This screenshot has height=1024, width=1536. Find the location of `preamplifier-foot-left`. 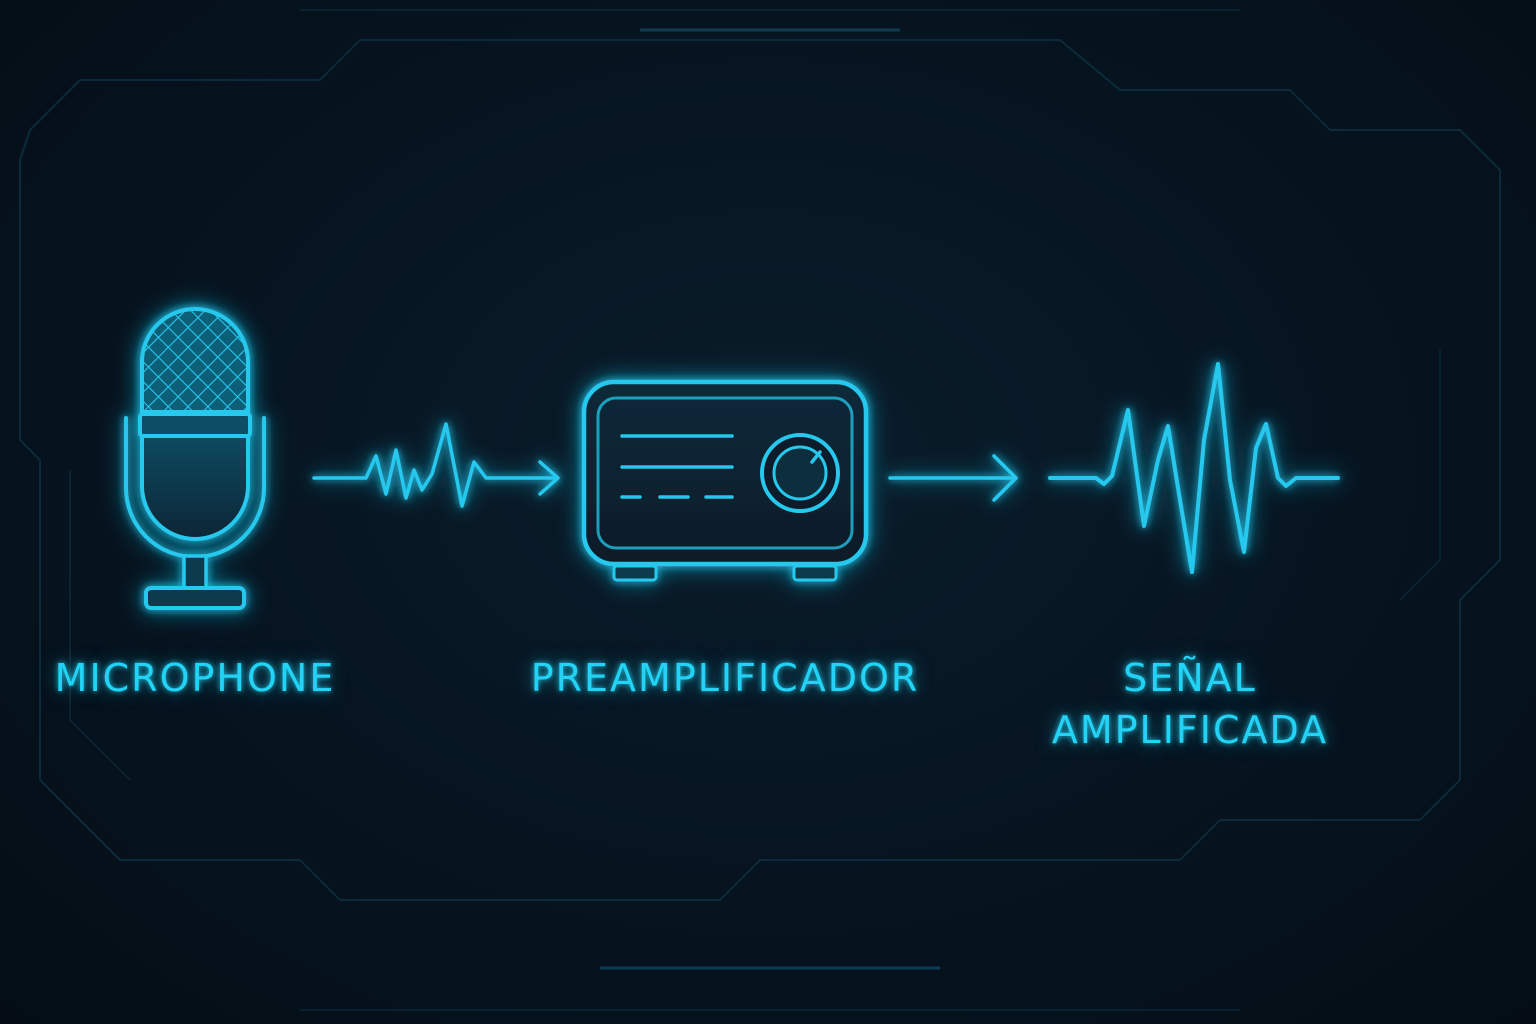

preamplifier-foot-left is located at coordinates (635, 573).